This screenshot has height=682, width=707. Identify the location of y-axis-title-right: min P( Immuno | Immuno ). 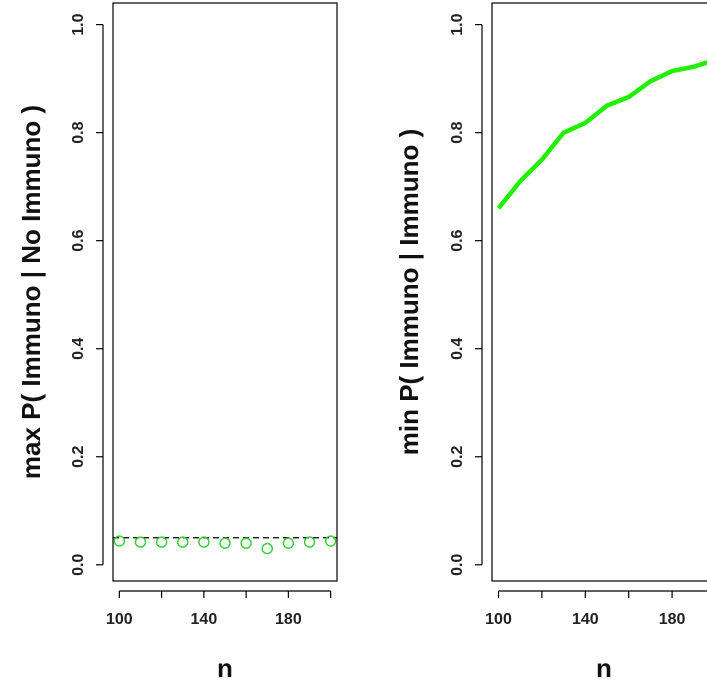
(409, 292).